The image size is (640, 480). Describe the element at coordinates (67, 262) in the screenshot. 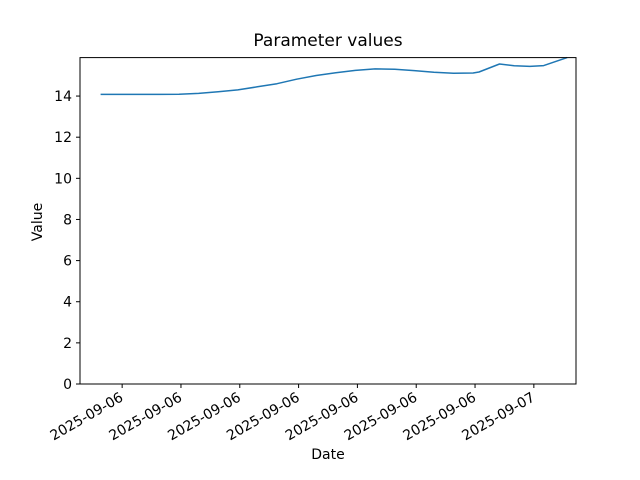

I see `y-tick-label: 6` at that location.